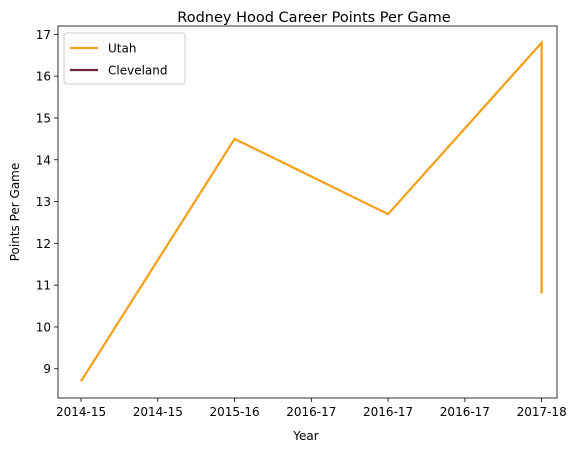 The height and width of the screenshot is (453, 569). What do you see at coordinates (138, 71) in the screenshot?
I see `legend-label-cleveland: Cleveland` at bounding box center [138, 71].